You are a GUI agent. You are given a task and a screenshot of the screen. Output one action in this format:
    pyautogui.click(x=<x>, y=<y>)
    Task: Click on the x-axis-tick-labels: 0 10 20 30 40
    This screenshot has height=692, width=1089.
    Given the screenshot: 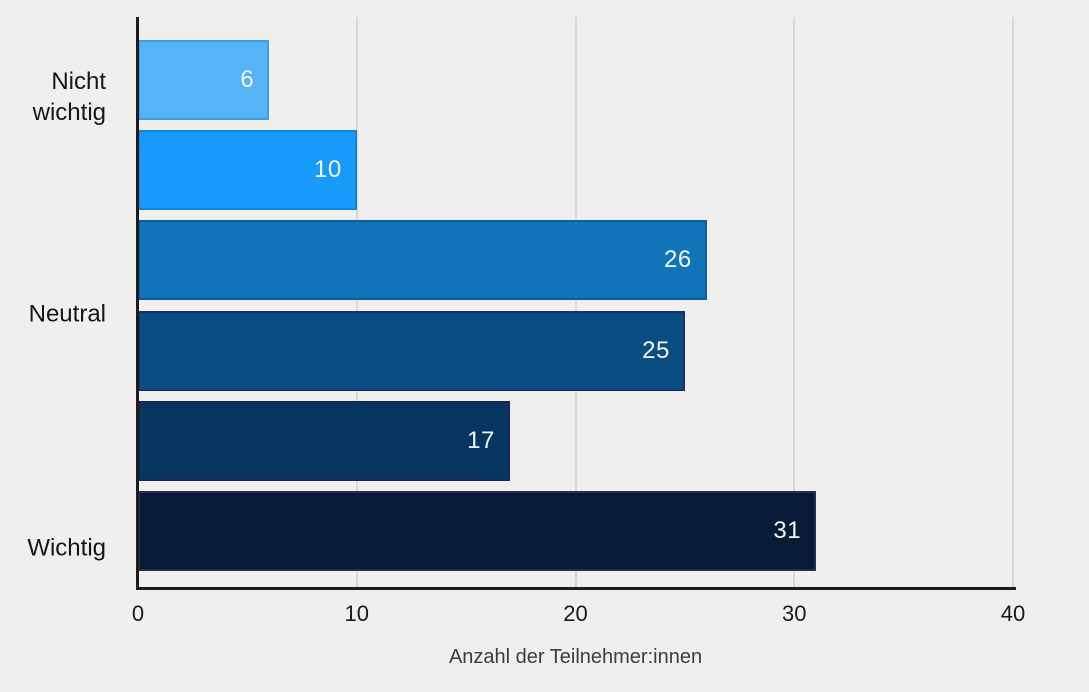 What is the action you would take?
    pyautogui.click(x=578, y=615)
    